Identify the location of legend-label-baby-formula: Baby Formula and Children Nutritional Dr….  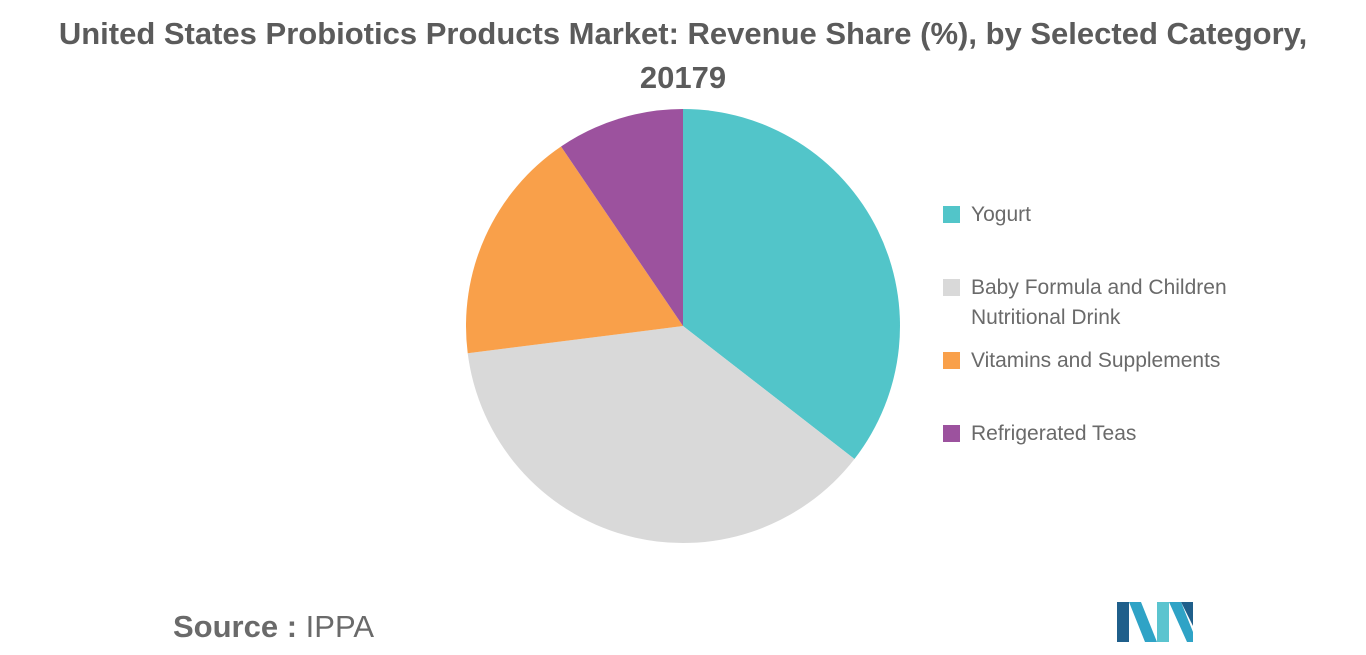
(1099, 302).